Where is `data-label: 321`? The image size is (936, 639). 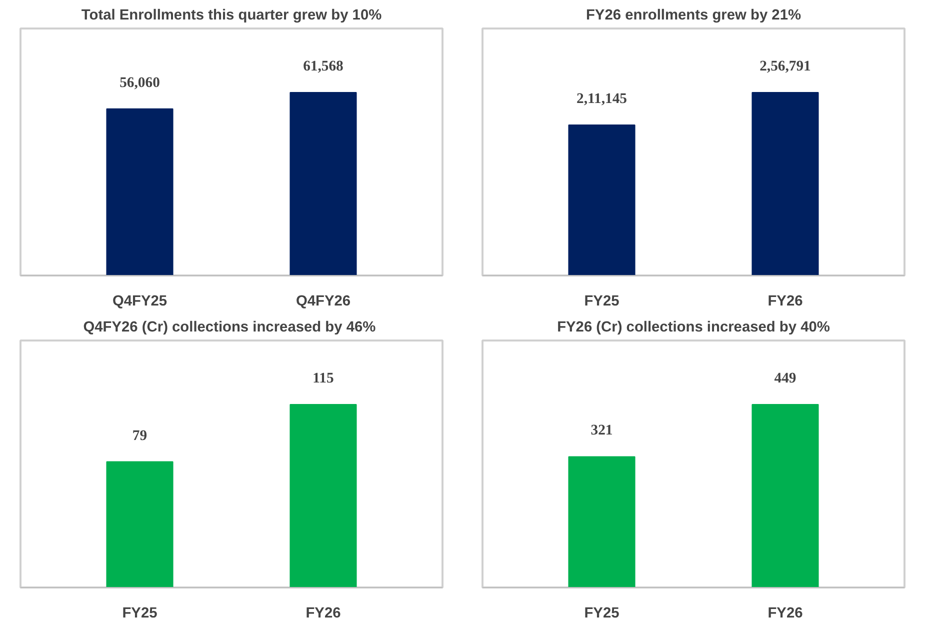 data-label: 321 is located at coordinates (601, 430).